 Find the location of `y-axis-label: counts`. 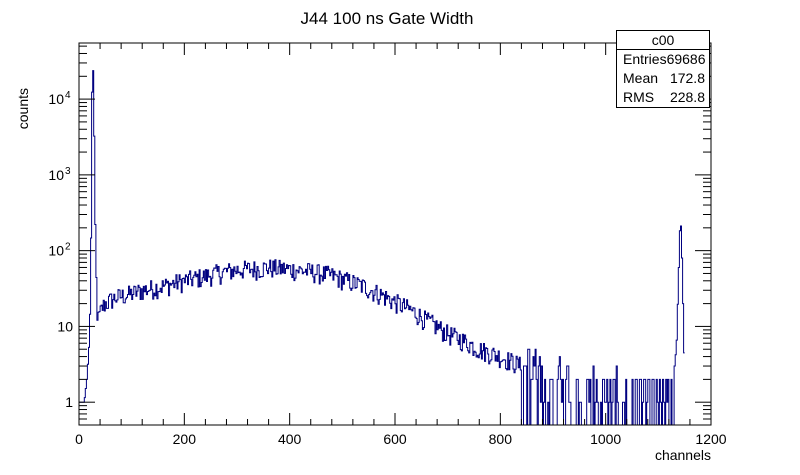

y-axis-label: counts is located at coordinates (23, 108).